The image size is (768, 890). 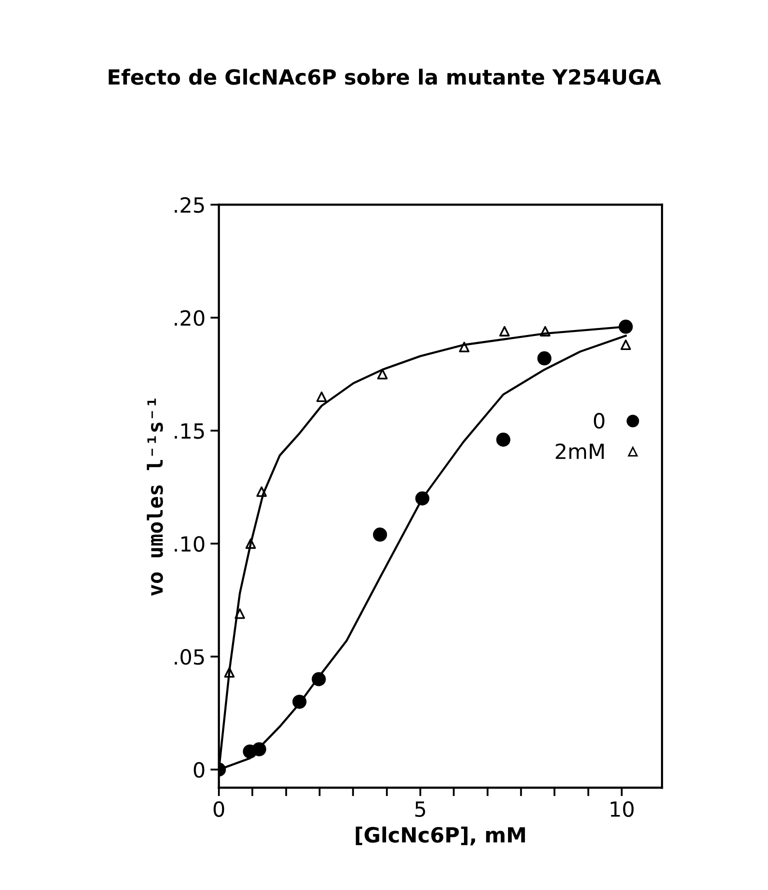 What do you see at coordinates (189, 318) in the screenshot?
I see `y-tick-label: .20` at bounding box center [189, 318].